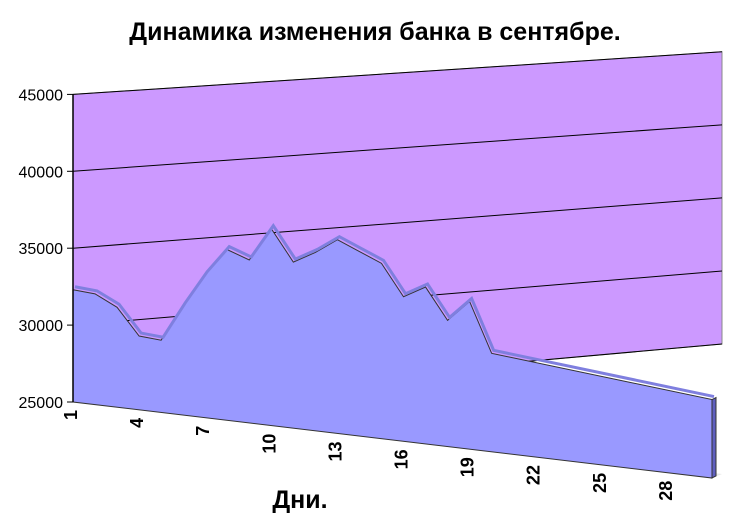 The image size is (730, 527). What do you see at coordinates (41, 326) in the screenshot?
I see `y-tick-label: 30000` at bounding box center [41, 326].